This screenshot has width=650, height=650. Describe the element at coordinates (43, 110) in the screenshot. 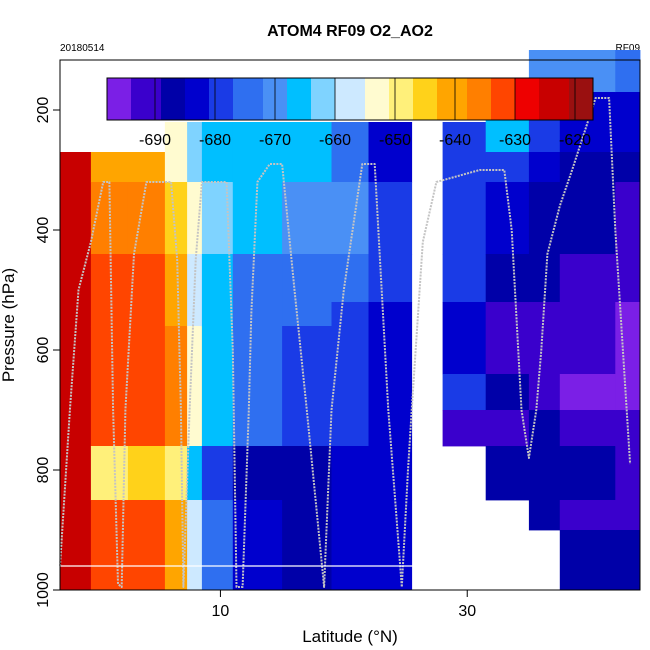

I see `y-tick-label: 200` at that location.